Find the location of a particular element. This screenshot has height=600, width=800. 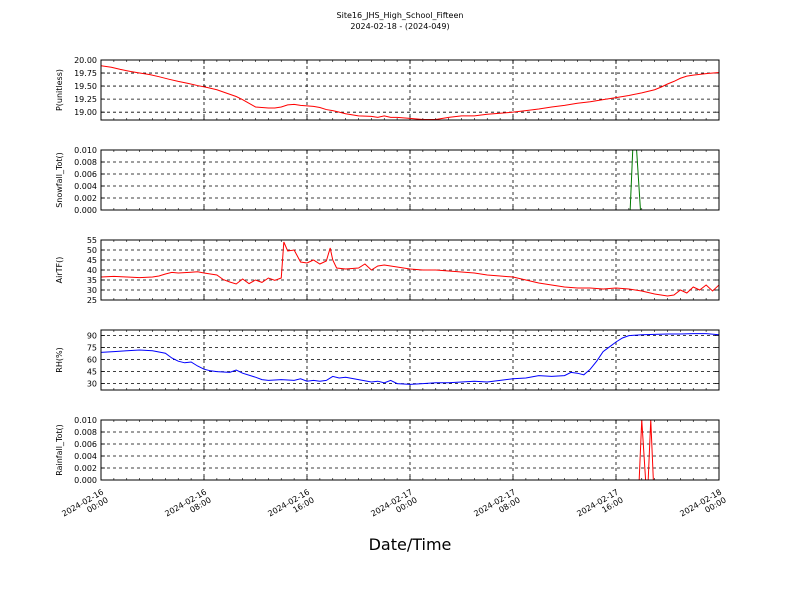

x-tick-label: 2024-02-1700:00 is located at coordinates (393, 506).